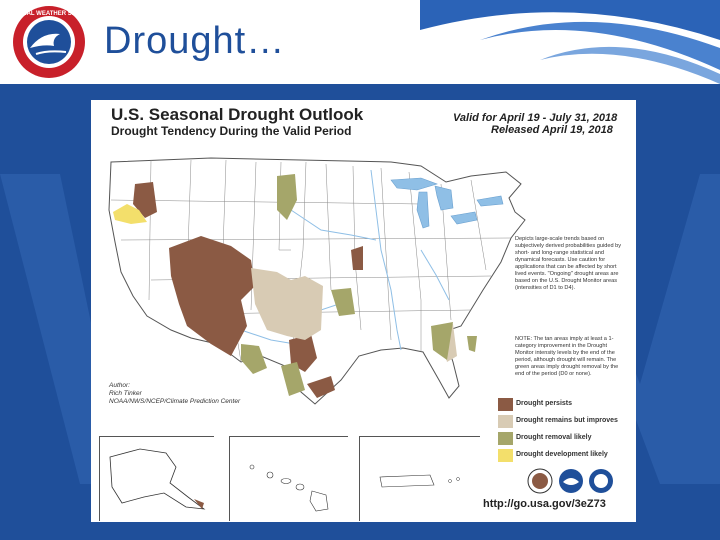 The height and width of the screenshot is (540, 720). I want to click on noaa-swoosh-decoration, so click(570, 42).